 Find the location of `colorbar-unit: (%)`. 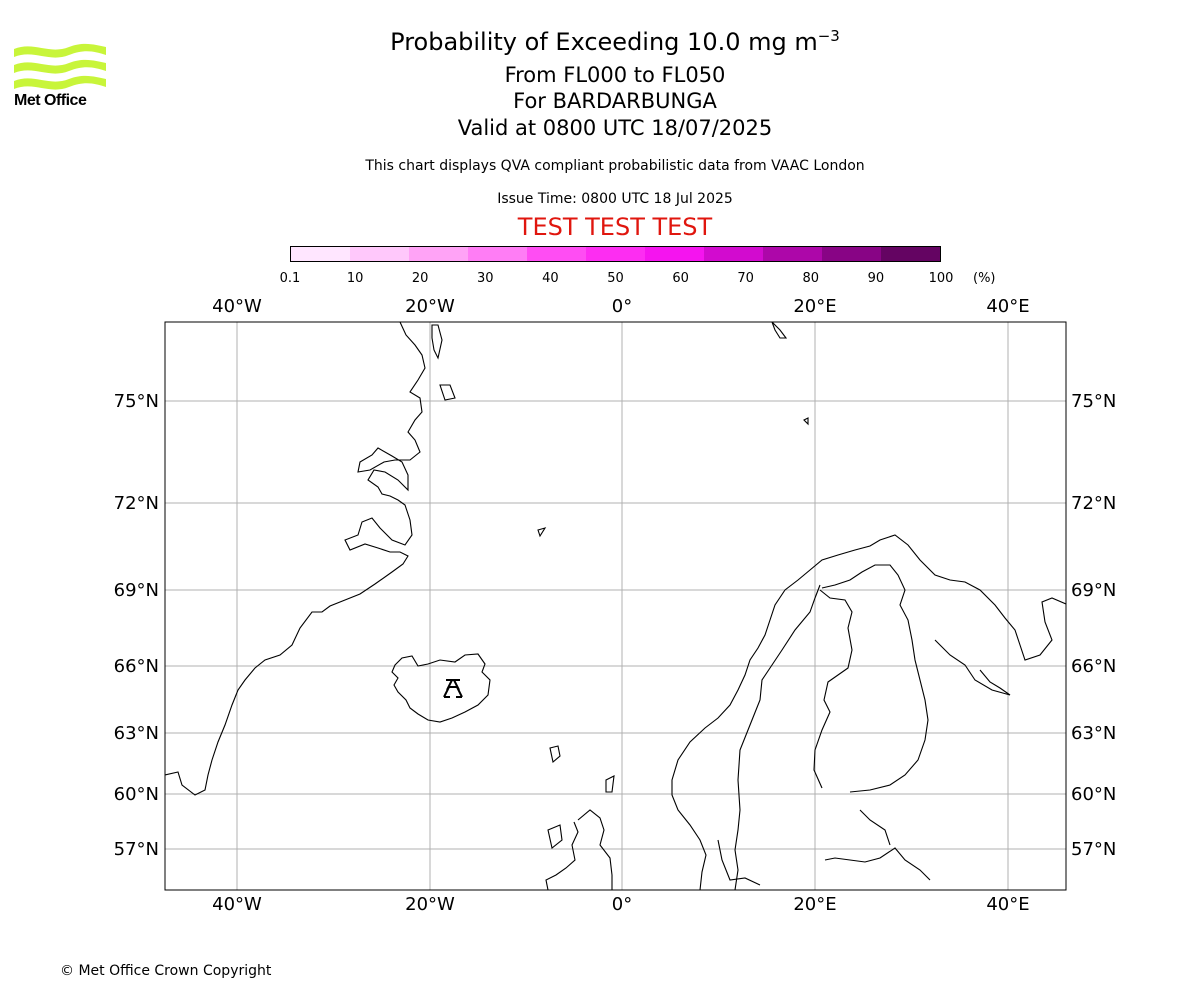

colorbar-unit: (%) is located at coordinates (984, 278).